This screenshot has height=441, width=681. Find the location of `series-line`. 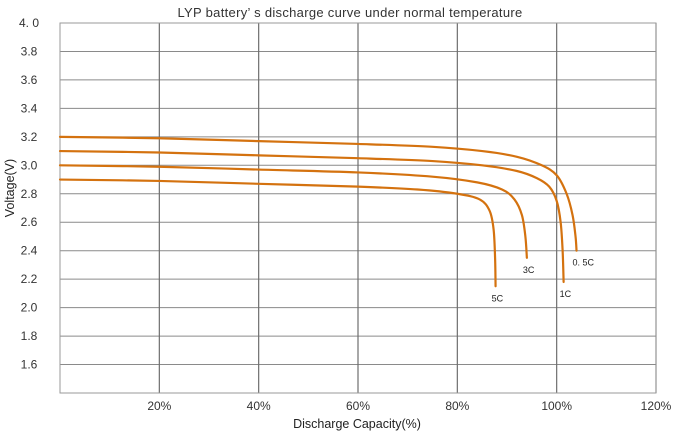

series-line is located at coordinates (293, 211).